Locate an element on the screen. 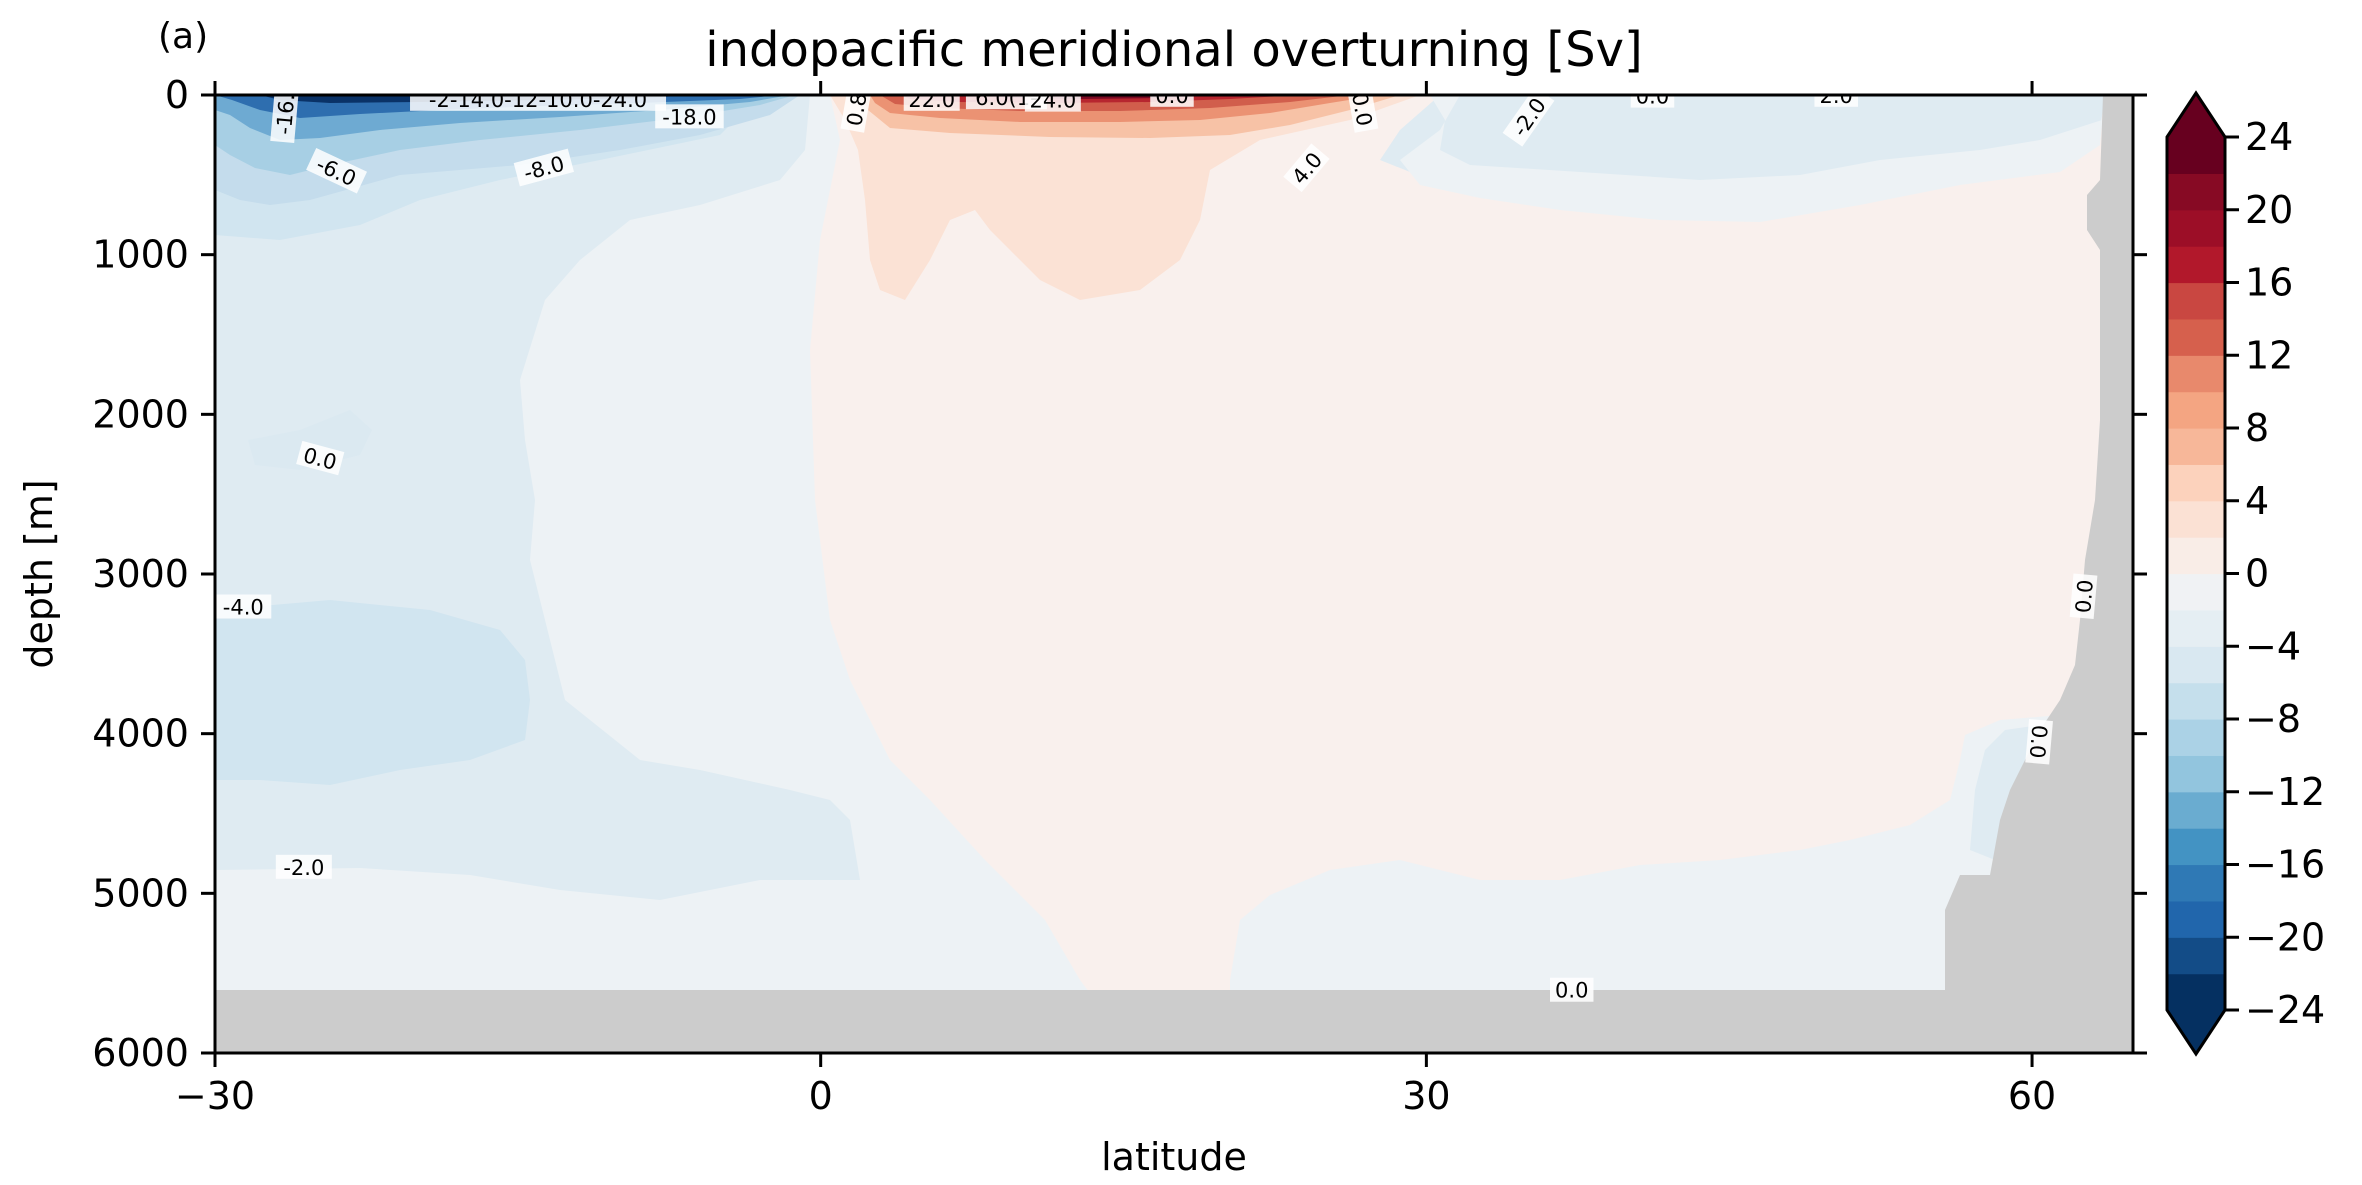 The image size is (2362, 1185). colorbar-tick-label: 4 is located at coordinates (2257, 501).